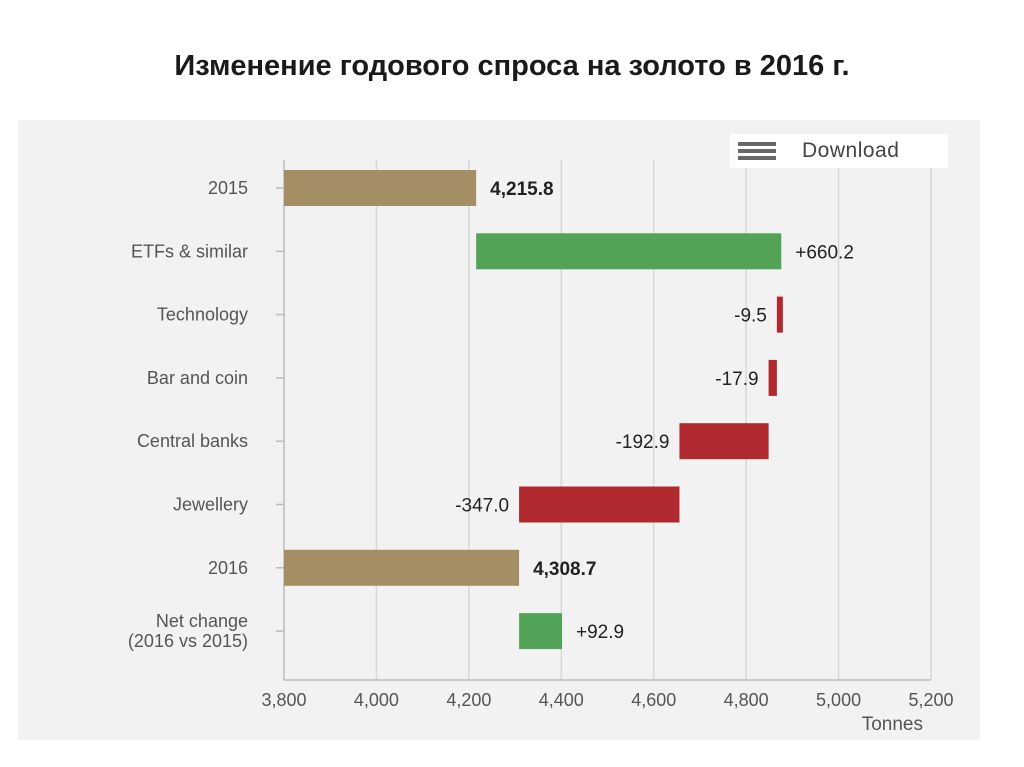 The height and width of the screenshot is (767, 1024). What do you see at coordinates (376, 700) in the screenshot?
I see `x-tick-label: 4,000` at bounding box center [376, 700].